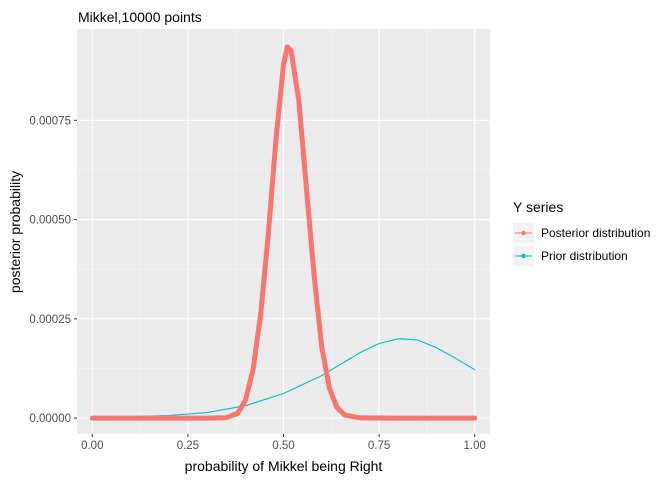  Describe the element at coordinates (283, 446) in the screenshot. I see `x-tick-label: 0.50` at that location.